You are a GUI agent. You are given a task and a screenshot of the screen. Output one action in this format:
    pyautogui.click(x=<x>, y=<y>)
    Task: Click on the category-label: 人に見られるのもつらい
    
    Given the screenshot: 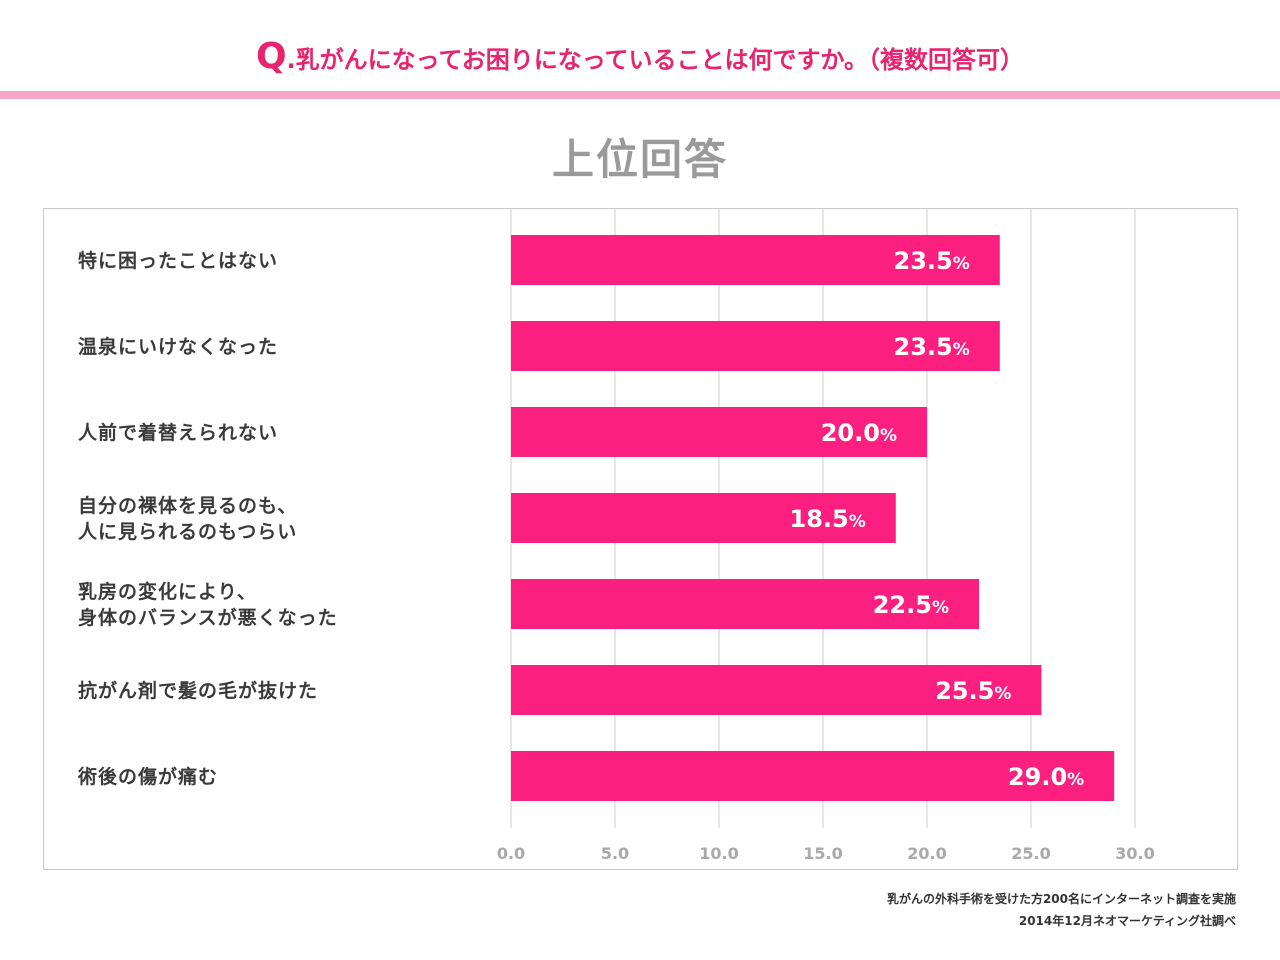 What is the action you would take?
    pyautogui.click(x=187, y=532)
    